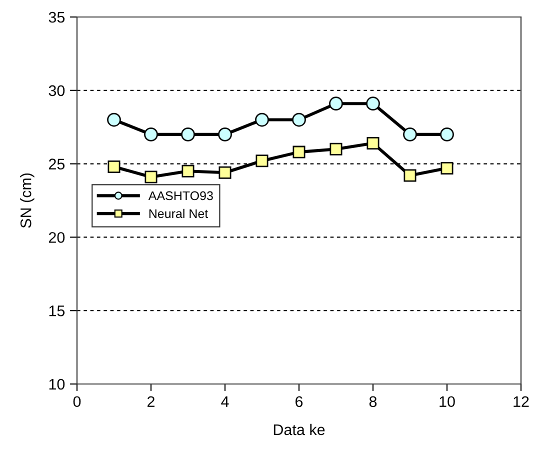 The width and height of the screenshot is (539, 454). I want to click on x-axis-title: Data ke, so click(299, 430).